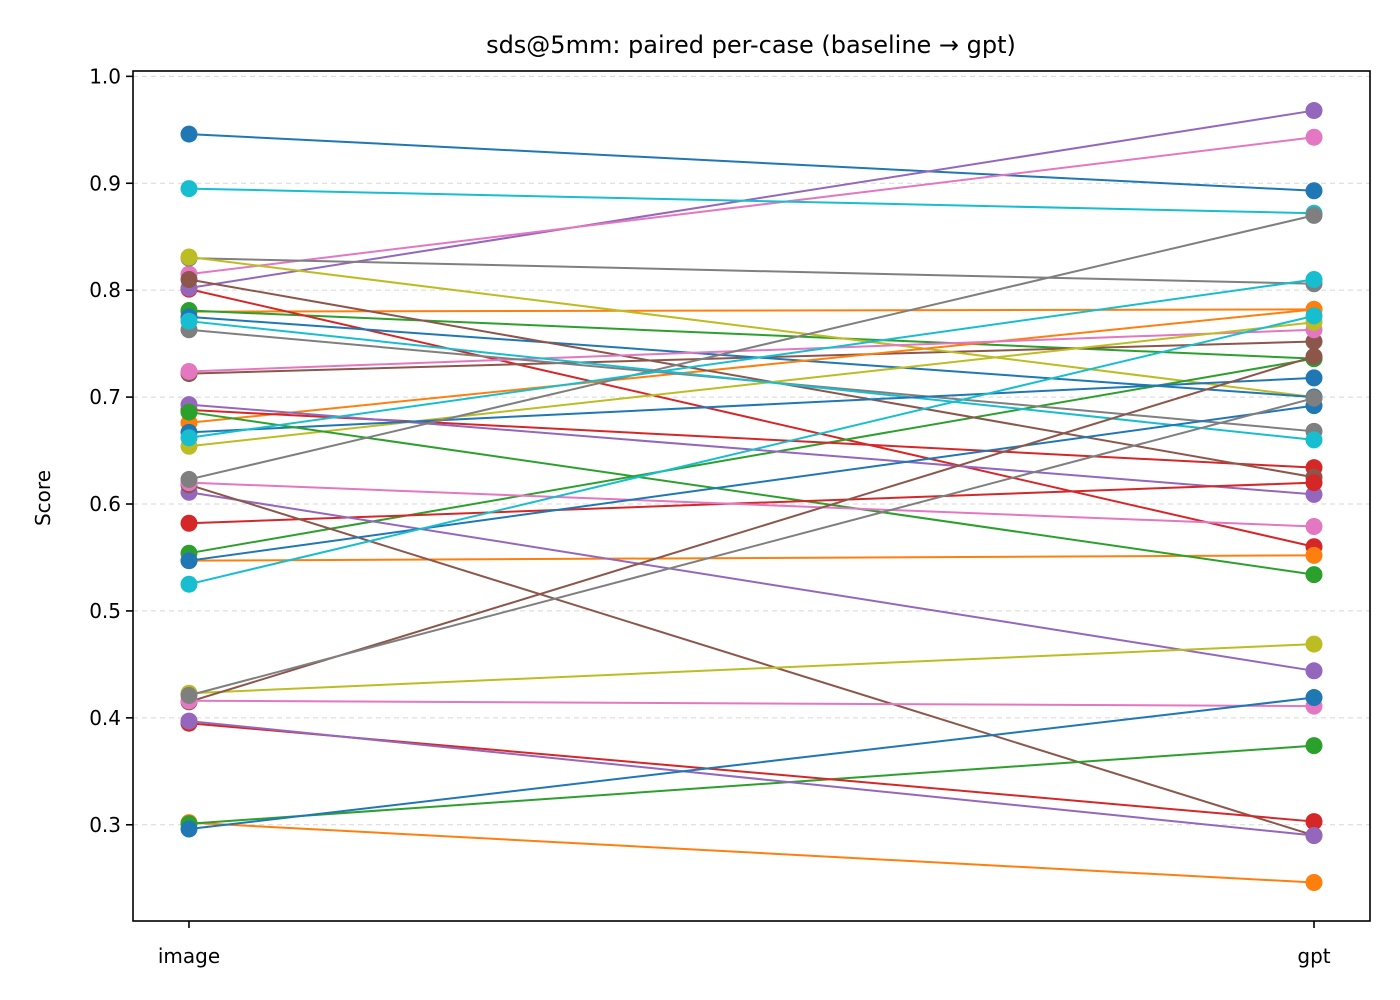 The width and height of the screenshot is (1400, 1000). What do you see at coordinates (1314, 342) in the screenshot?
I see `data-point-6-gpt` at bounding box center [1314, 342].